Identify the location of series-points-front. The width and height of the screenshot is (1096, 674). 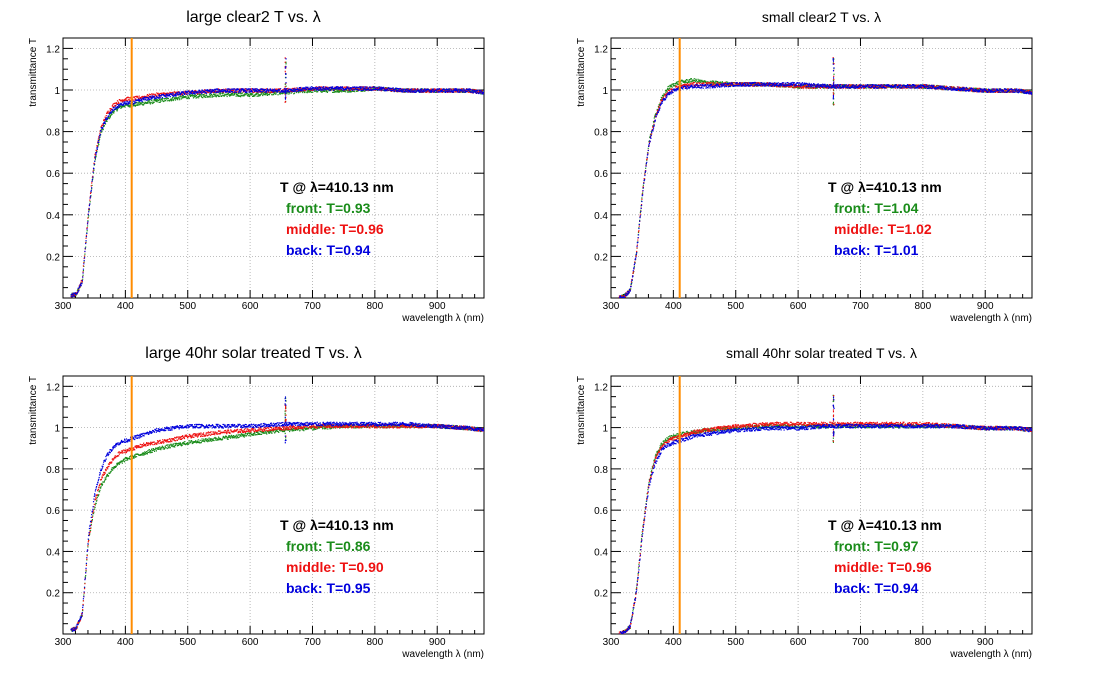
(825, 187).